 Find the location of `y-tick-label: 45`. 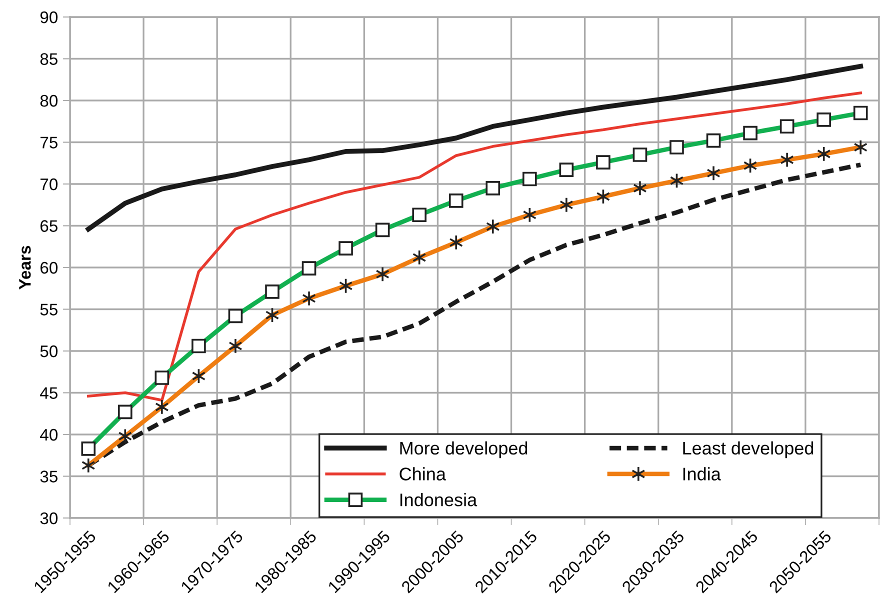

y-tick-label: 45 is located at coordinates (49, 393).